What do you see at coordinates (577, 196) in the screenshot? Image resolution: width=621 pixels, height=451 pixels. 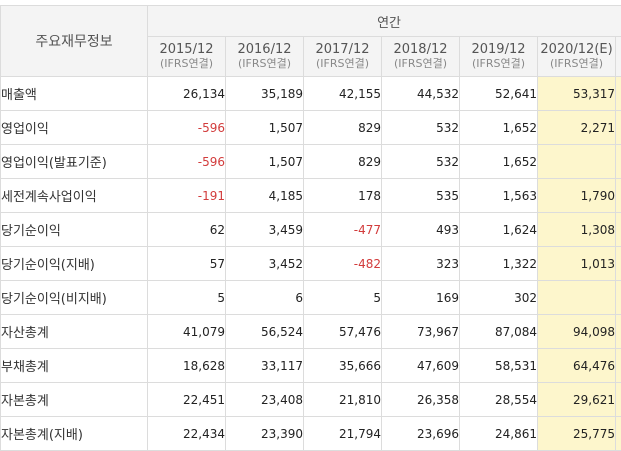 I see `table-cell: 1,790` at bounding box center [577, 196].